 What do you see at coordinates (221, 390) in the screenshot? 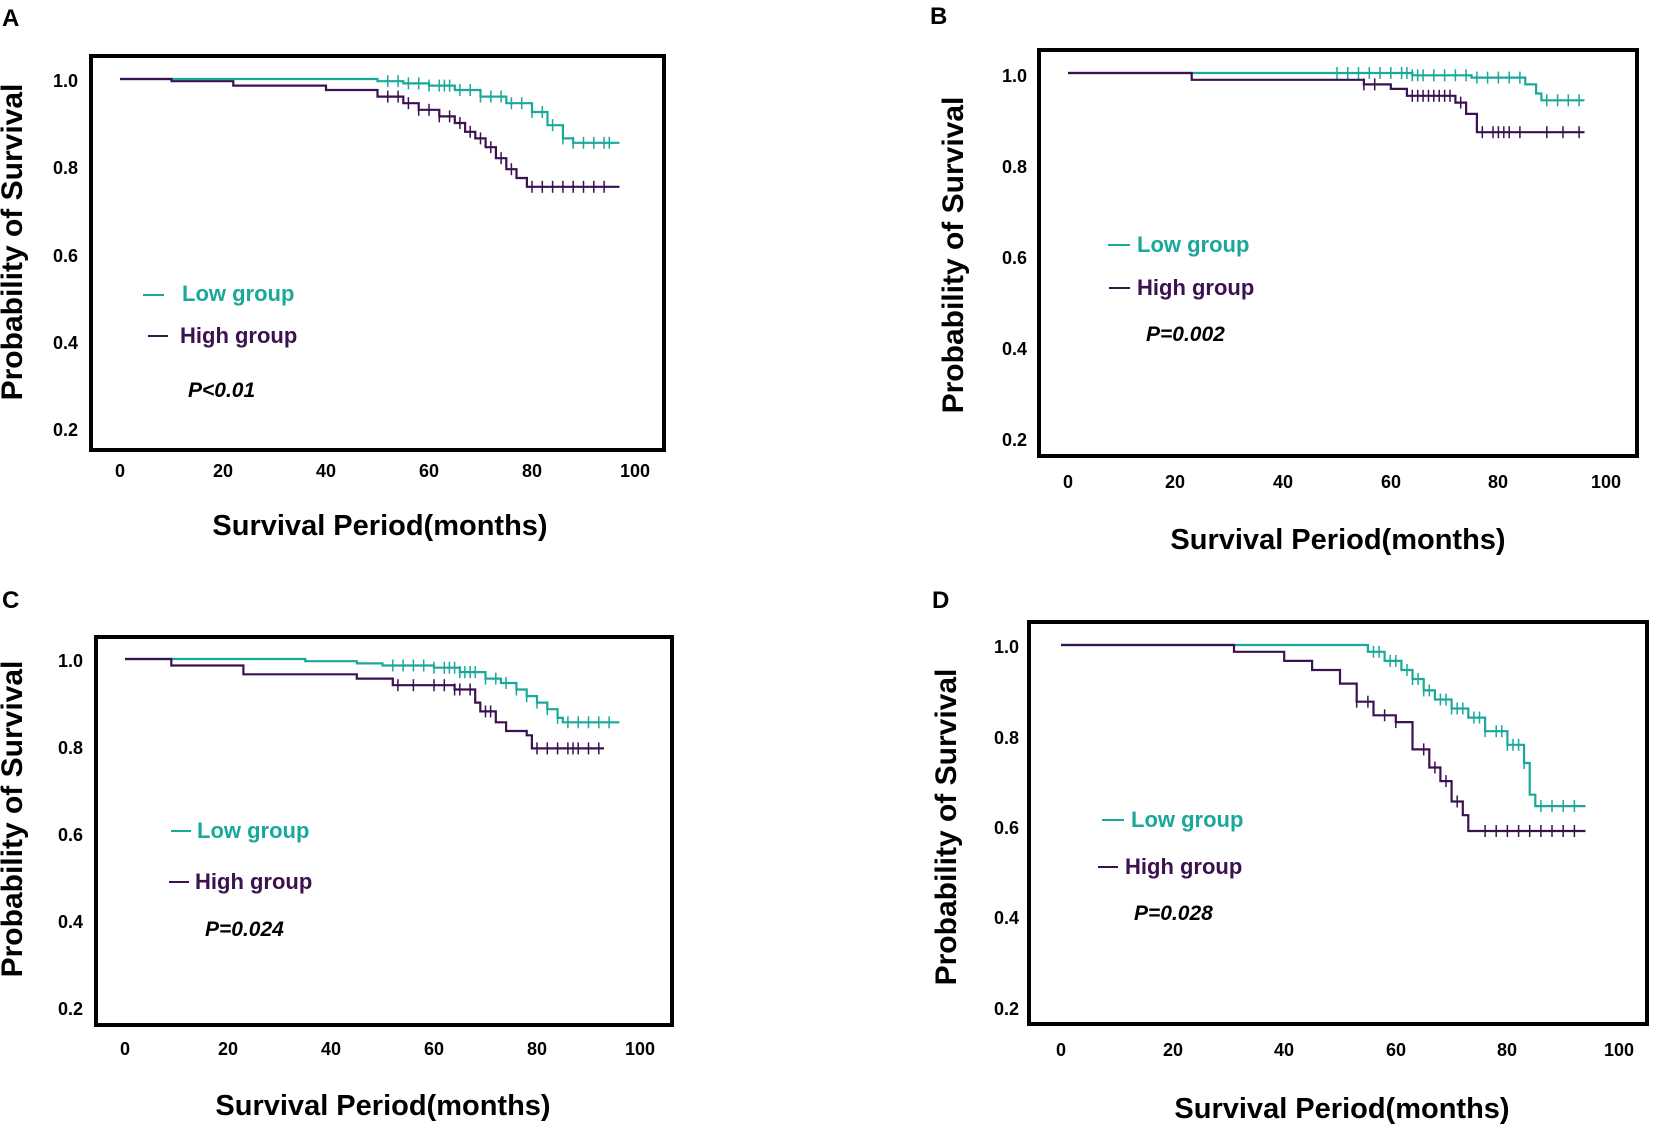
I see `p-value-annotation: P<0.01` at bounding box center [221, 390].